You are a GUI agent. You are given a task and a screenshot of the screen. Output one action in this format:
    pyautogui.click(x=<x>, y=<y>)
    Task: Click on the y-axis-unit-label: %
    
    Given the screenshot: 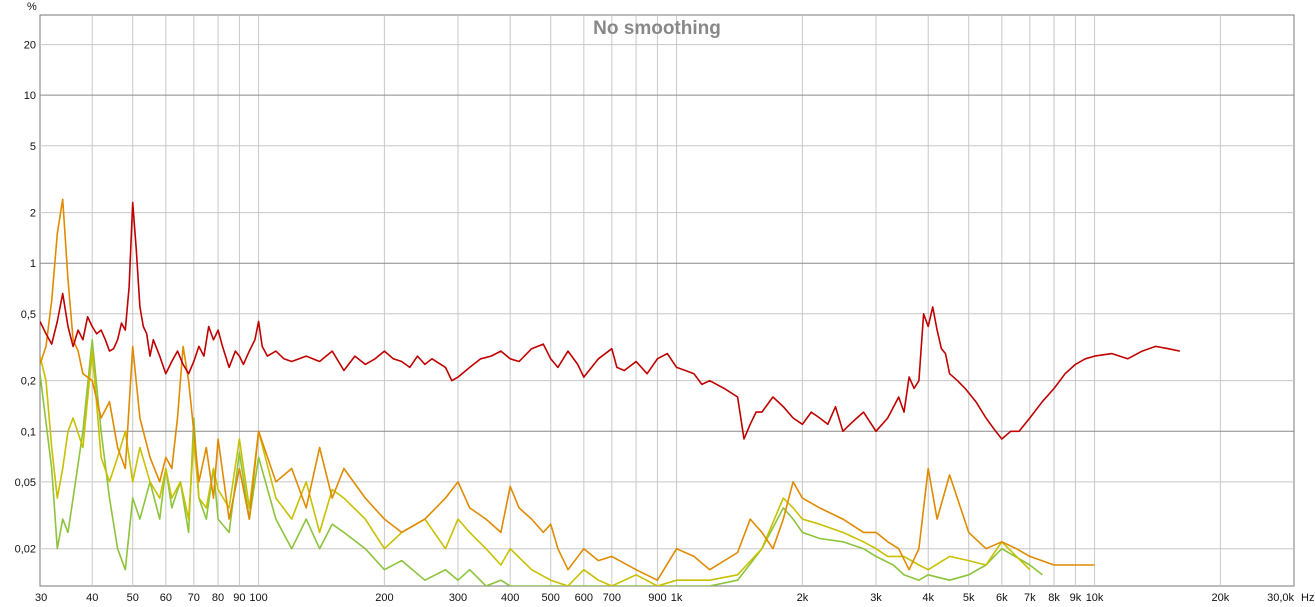 What is the action you would take?
    pyautogui.click(x=32, y=7)
    